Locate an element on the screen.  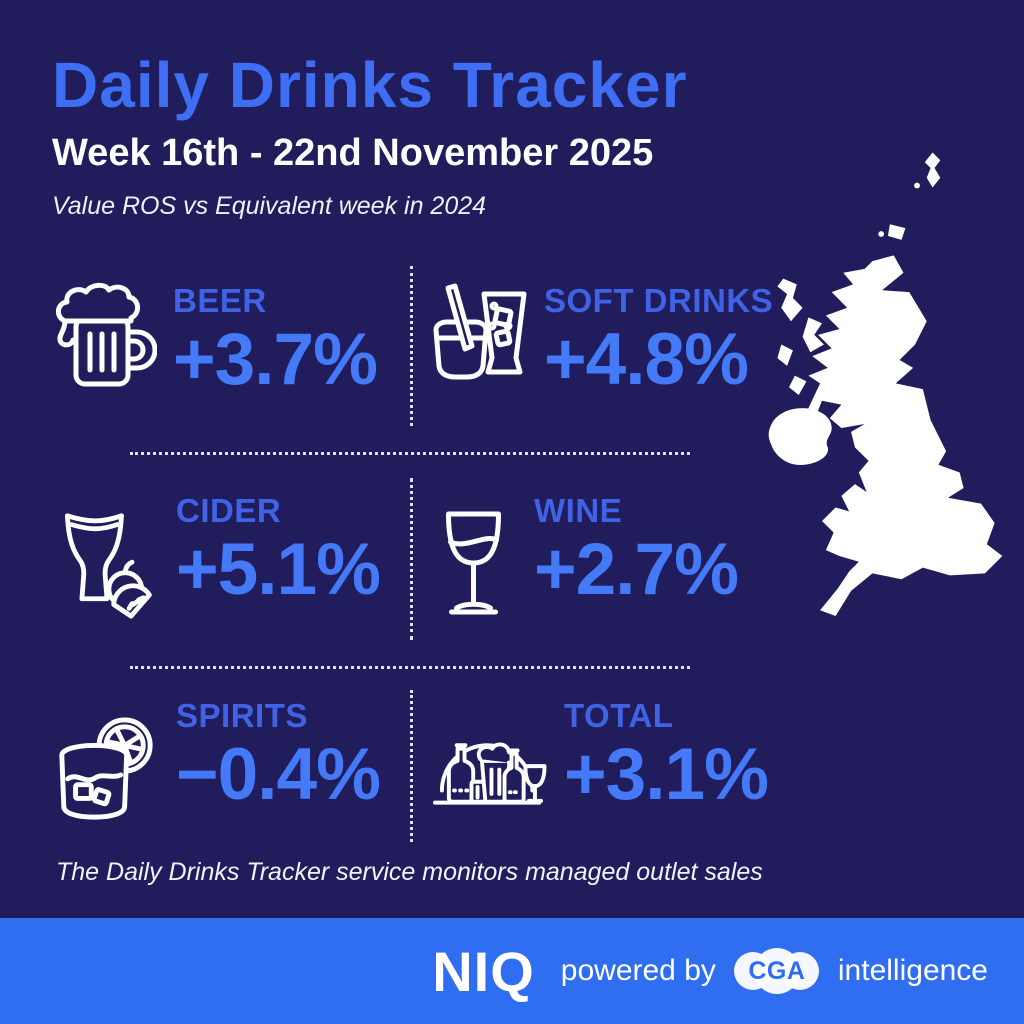
cga-logo: CGA is located at coordinates (776, 971).